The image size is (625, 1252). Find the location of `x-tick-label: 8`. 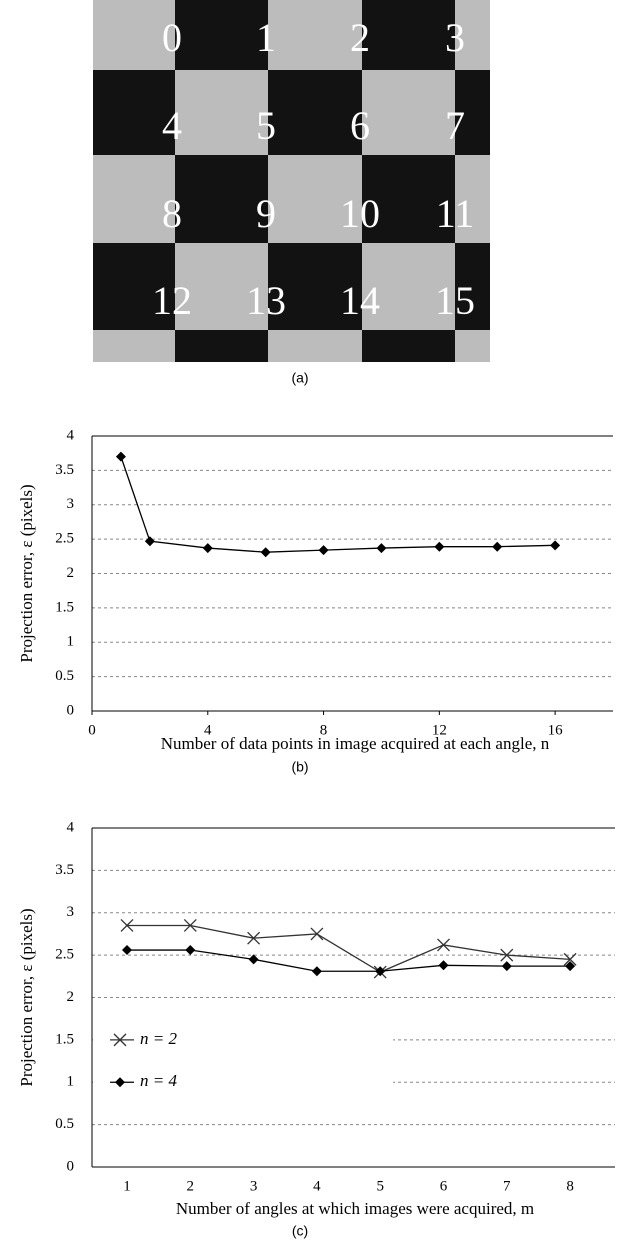

x-tick-label: 8 is located at coordinates (324, 730).